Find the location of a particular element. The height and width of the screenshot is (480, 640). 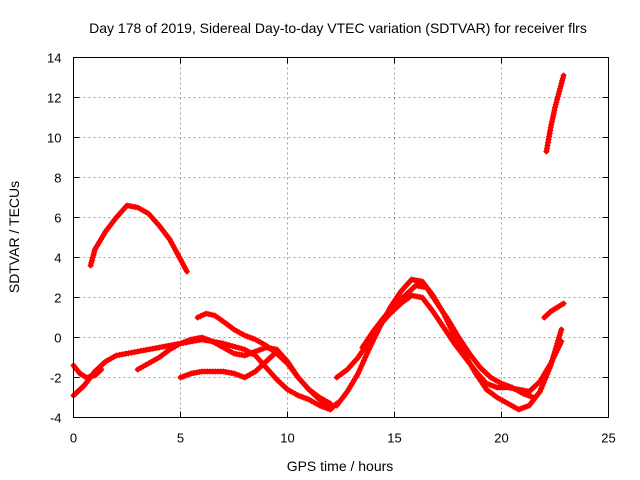

series-arc5 is located at coordinates (264, 360).